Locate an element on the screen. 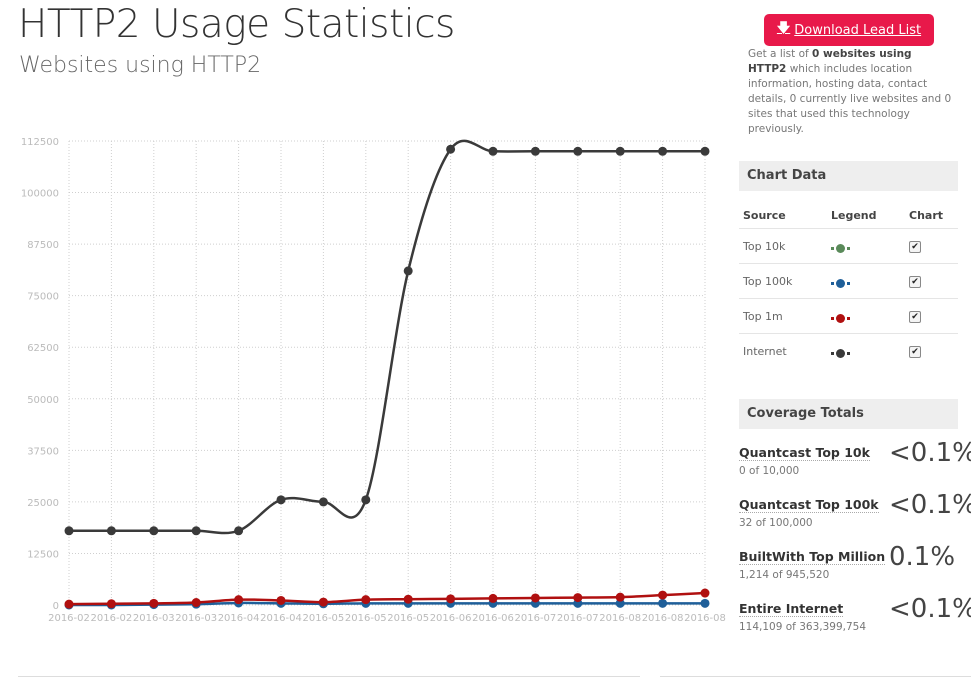 Image resolution: width=971 pixels, height=679 pixels. y-tick-label: 87500 is located at coordinates (43, 245).